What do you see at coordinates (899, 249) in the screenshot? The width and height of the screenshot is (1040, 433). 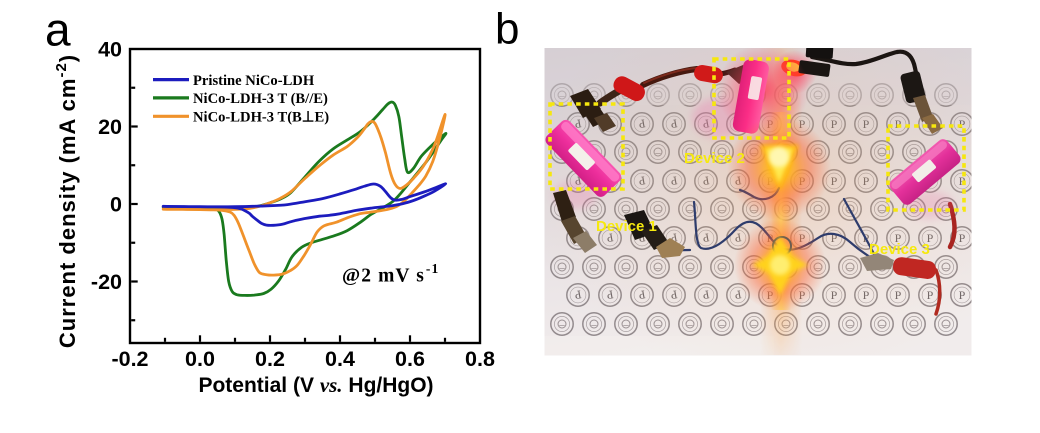 I see `svg-text: Device 3` at bounding box center [899, 249].